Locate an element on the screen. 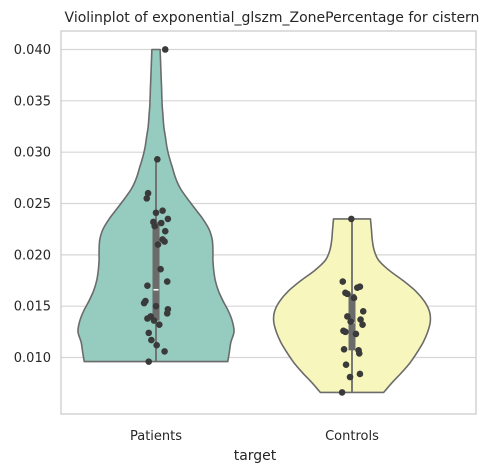 The image size is (484, 473). iqr-box is located at coordinates (156, 271).